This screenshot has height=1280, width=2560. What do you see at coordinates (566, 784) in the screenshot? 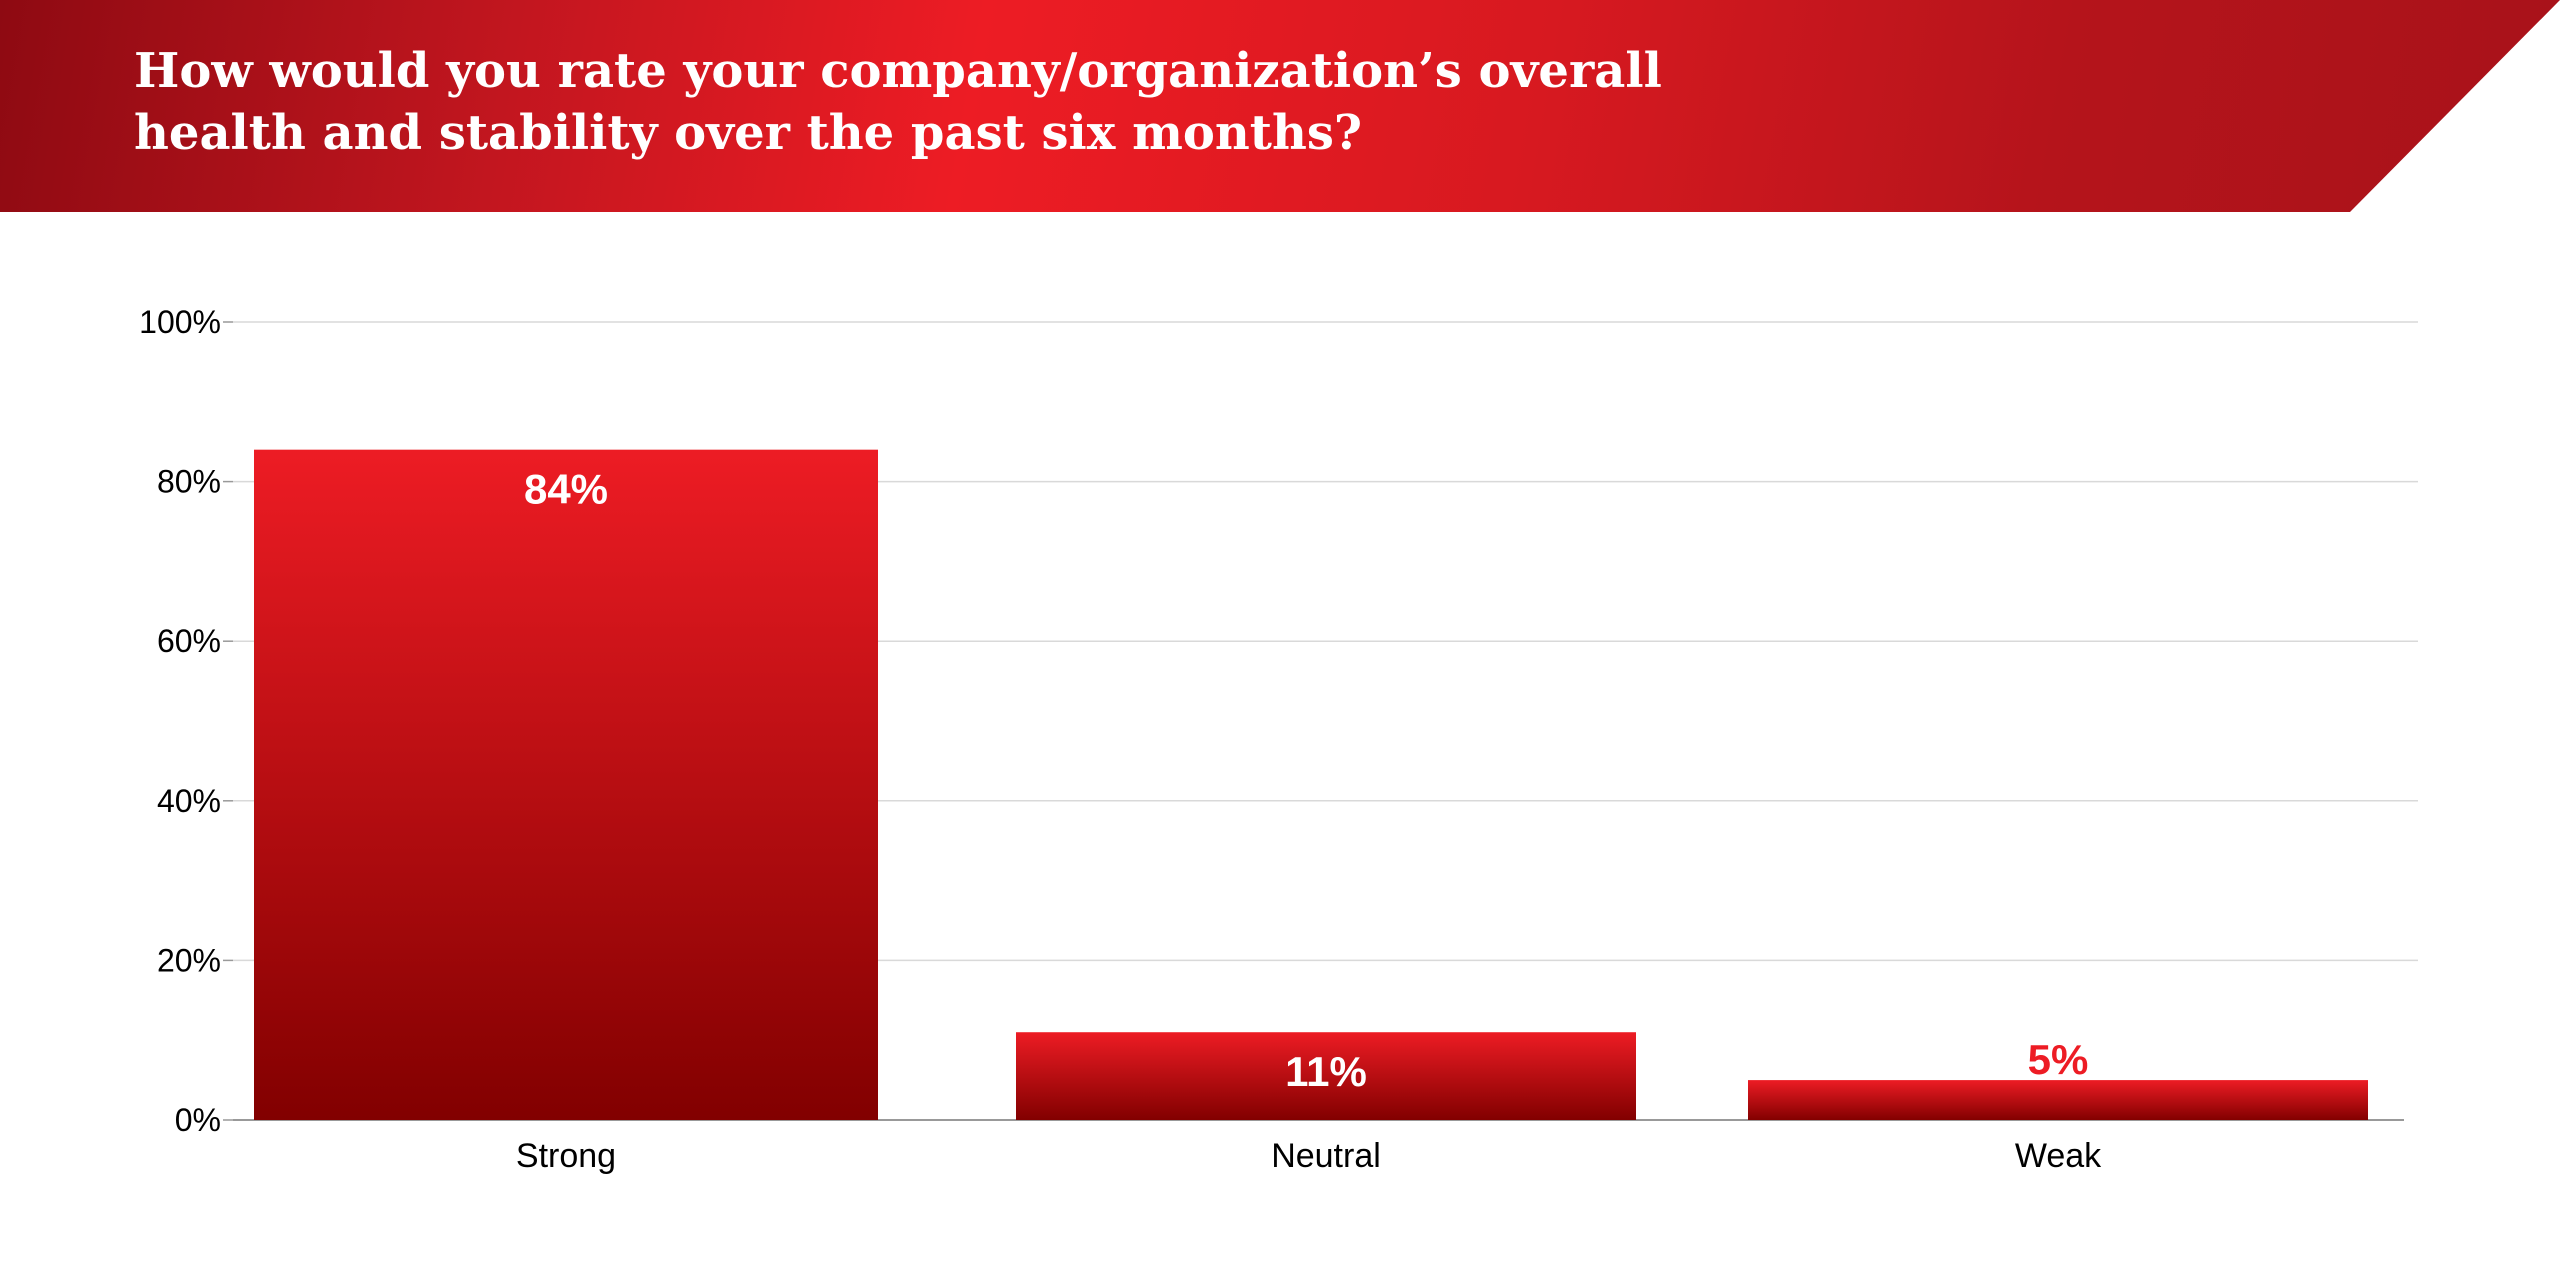
I see `bar-strong` at bounding box center [566, 784].